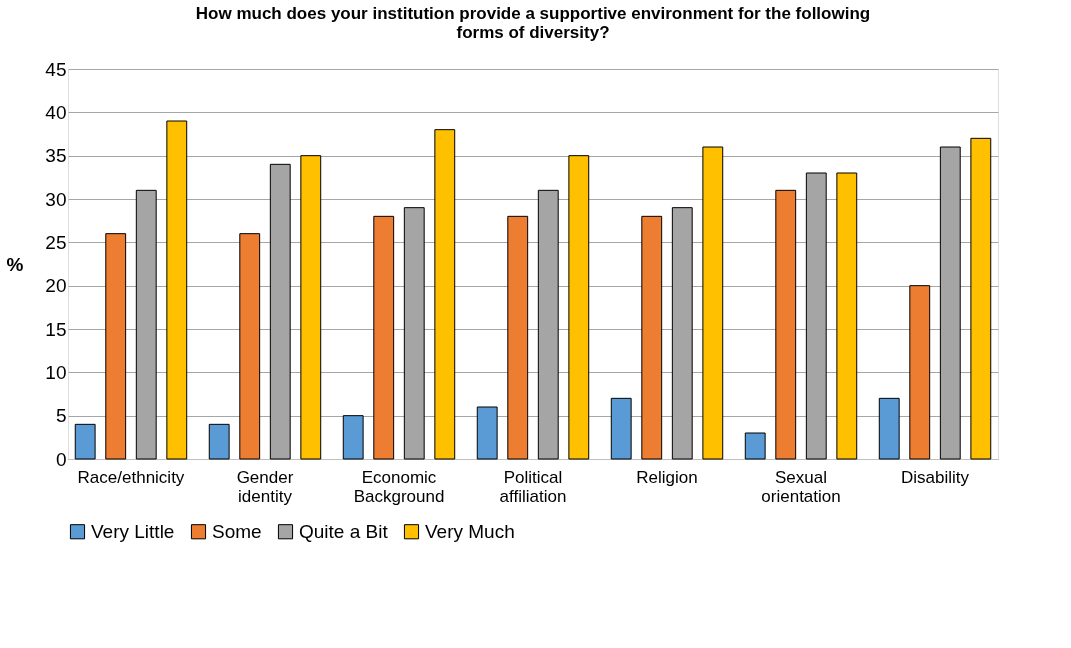  What do you see at coordinates (56, 242) in the screenshot?
I see `y-tick-label: 25` at bounding box center [56, 242].